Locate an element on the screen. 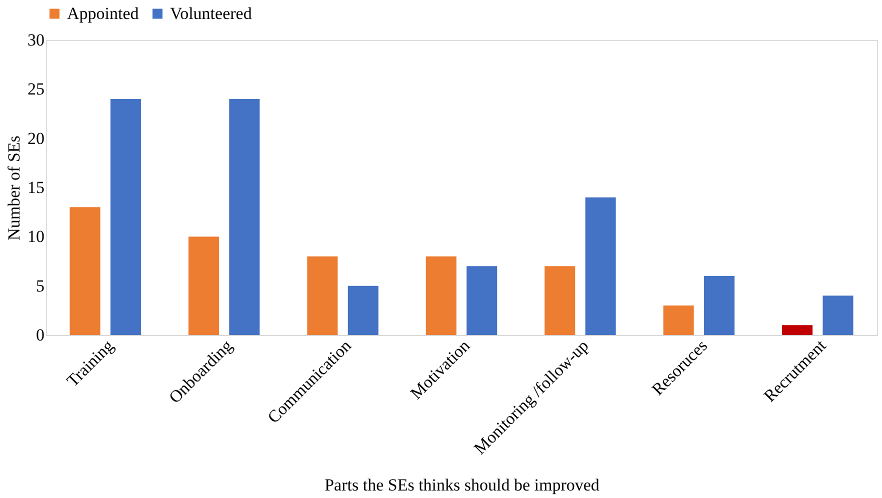  y-tick-label: 30 is located at coordinates (36, 40).